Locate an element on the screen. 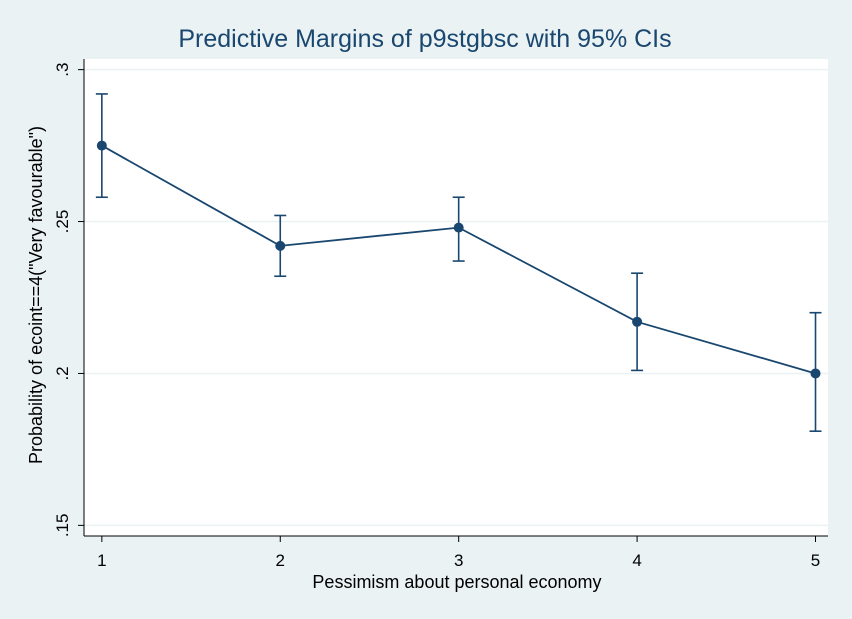  y-tick-label: .15 is located at coordinates (62, 526).